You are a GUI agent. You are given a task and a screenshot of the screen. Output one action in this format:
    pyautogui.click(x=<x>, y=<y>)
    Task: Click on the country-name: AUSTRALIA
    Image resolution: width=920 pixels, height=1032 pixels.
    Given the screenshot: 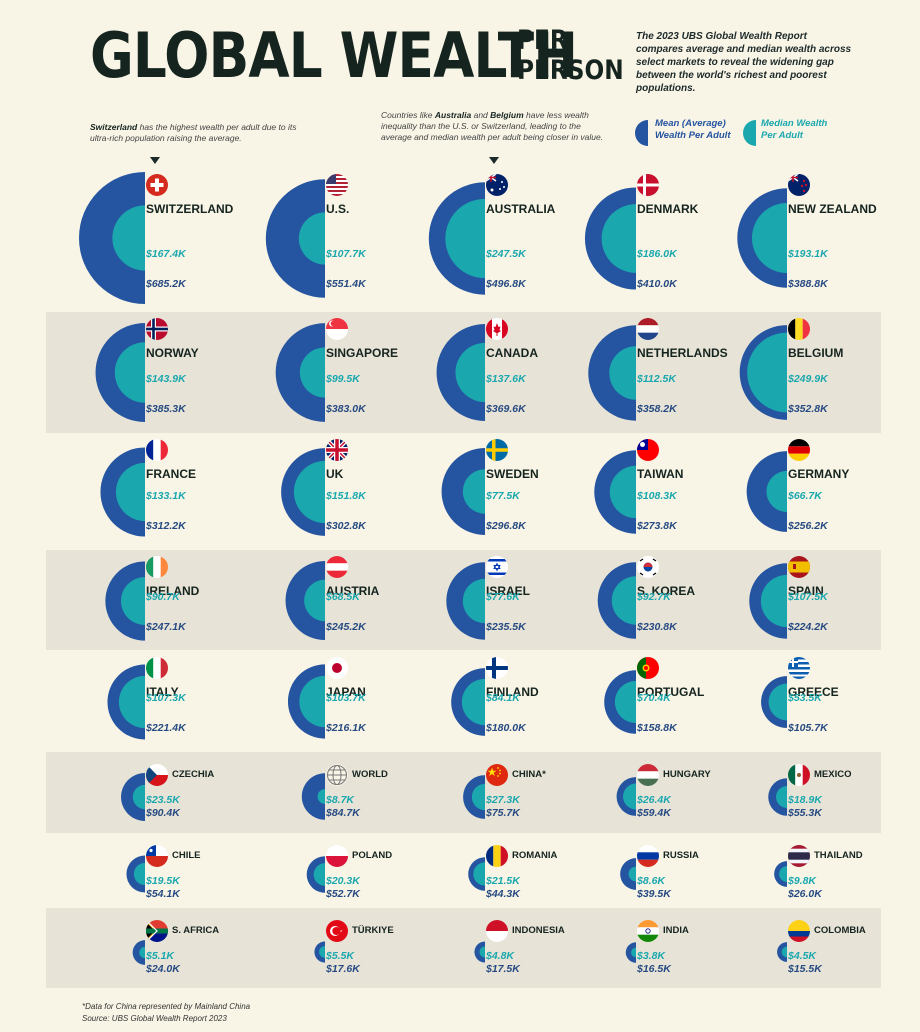 What is the action you would take?
    pyautogui.click(x=521, y=209)
    